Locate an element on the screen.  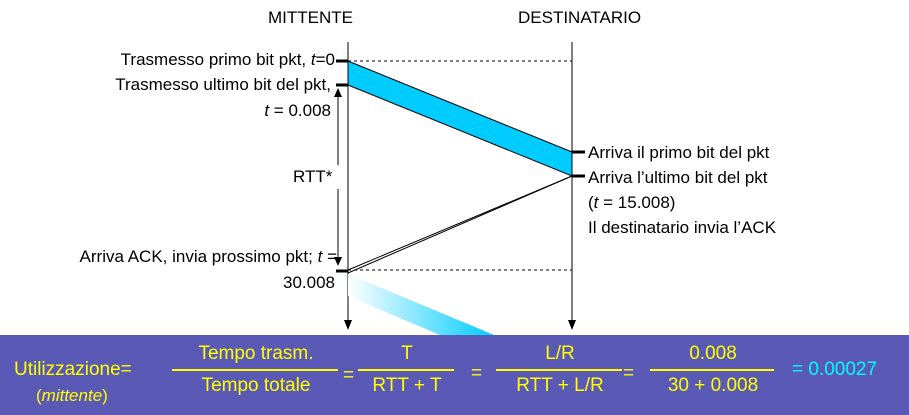
equals-3: = is located at coordinates (629, 373).